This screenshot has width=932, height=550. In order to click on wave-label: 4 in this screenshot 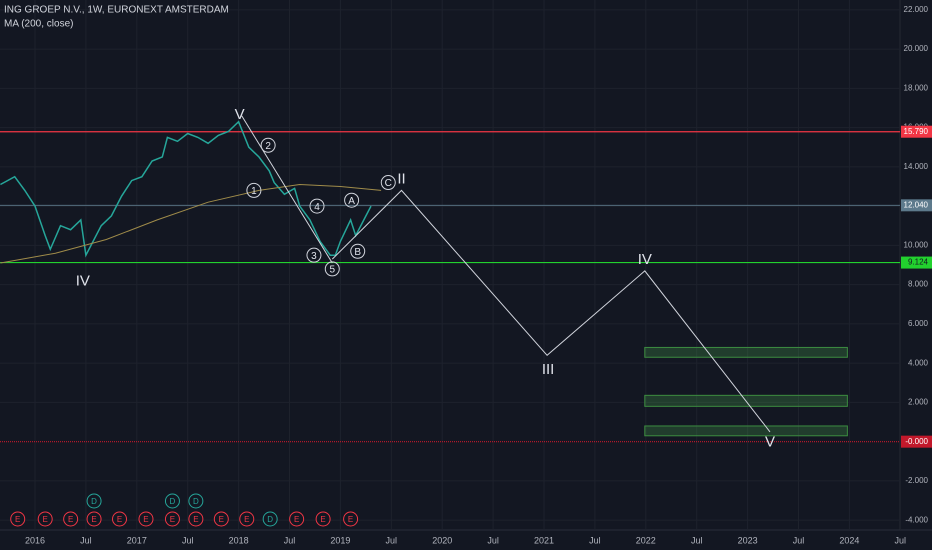, I will do `click(317, 207)`.